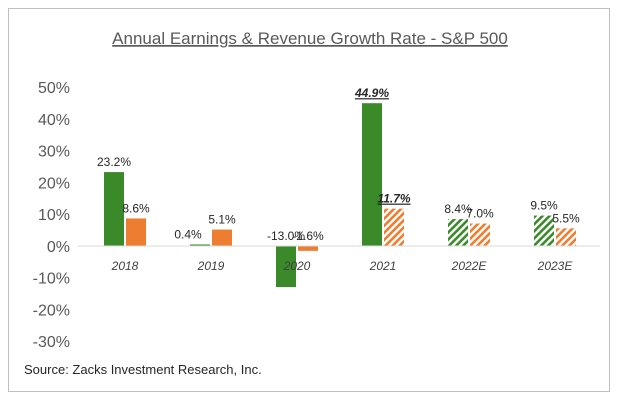 The image size is (620, 402). Describe the element at coordinates (469, 266) in the screenshot. I see `category-label: 2022E` at that location.